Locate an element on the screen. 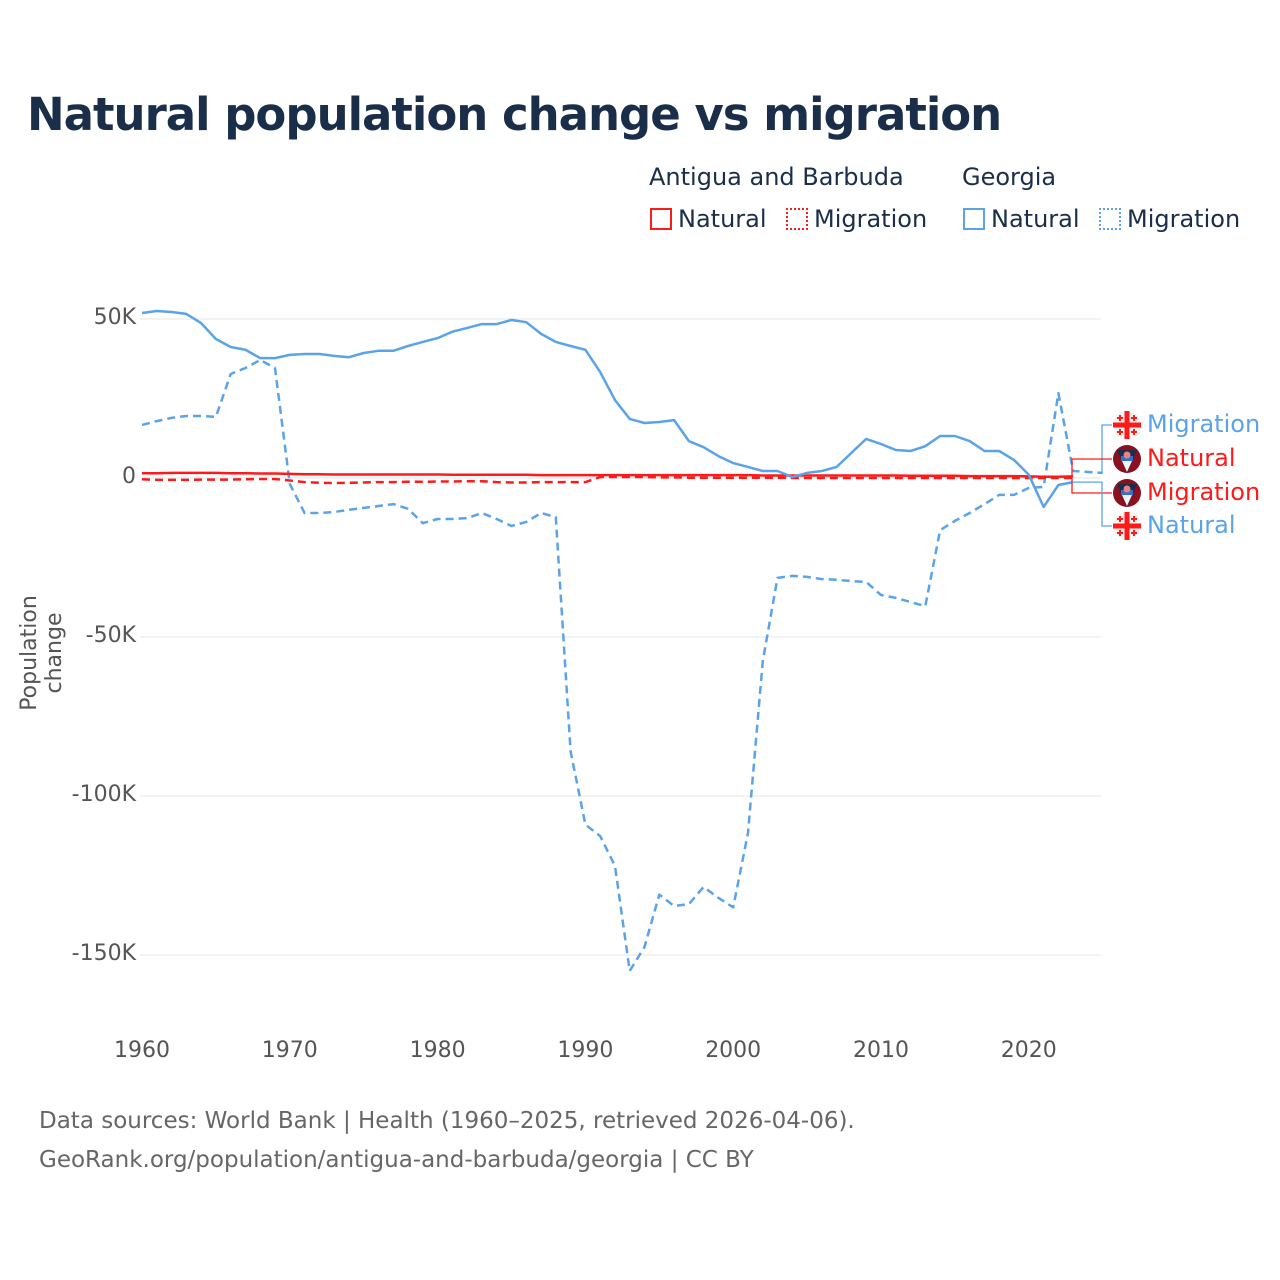  x-tick-label: 2020 is located at coordinates (1028, 1050).